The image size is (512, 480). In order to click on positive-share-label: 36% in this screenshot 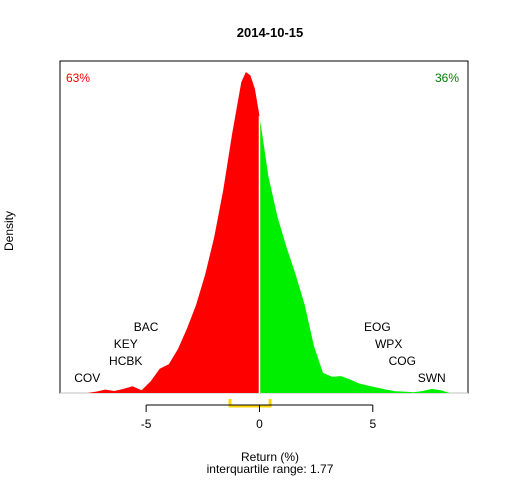, I will do `click(447, 78)`.